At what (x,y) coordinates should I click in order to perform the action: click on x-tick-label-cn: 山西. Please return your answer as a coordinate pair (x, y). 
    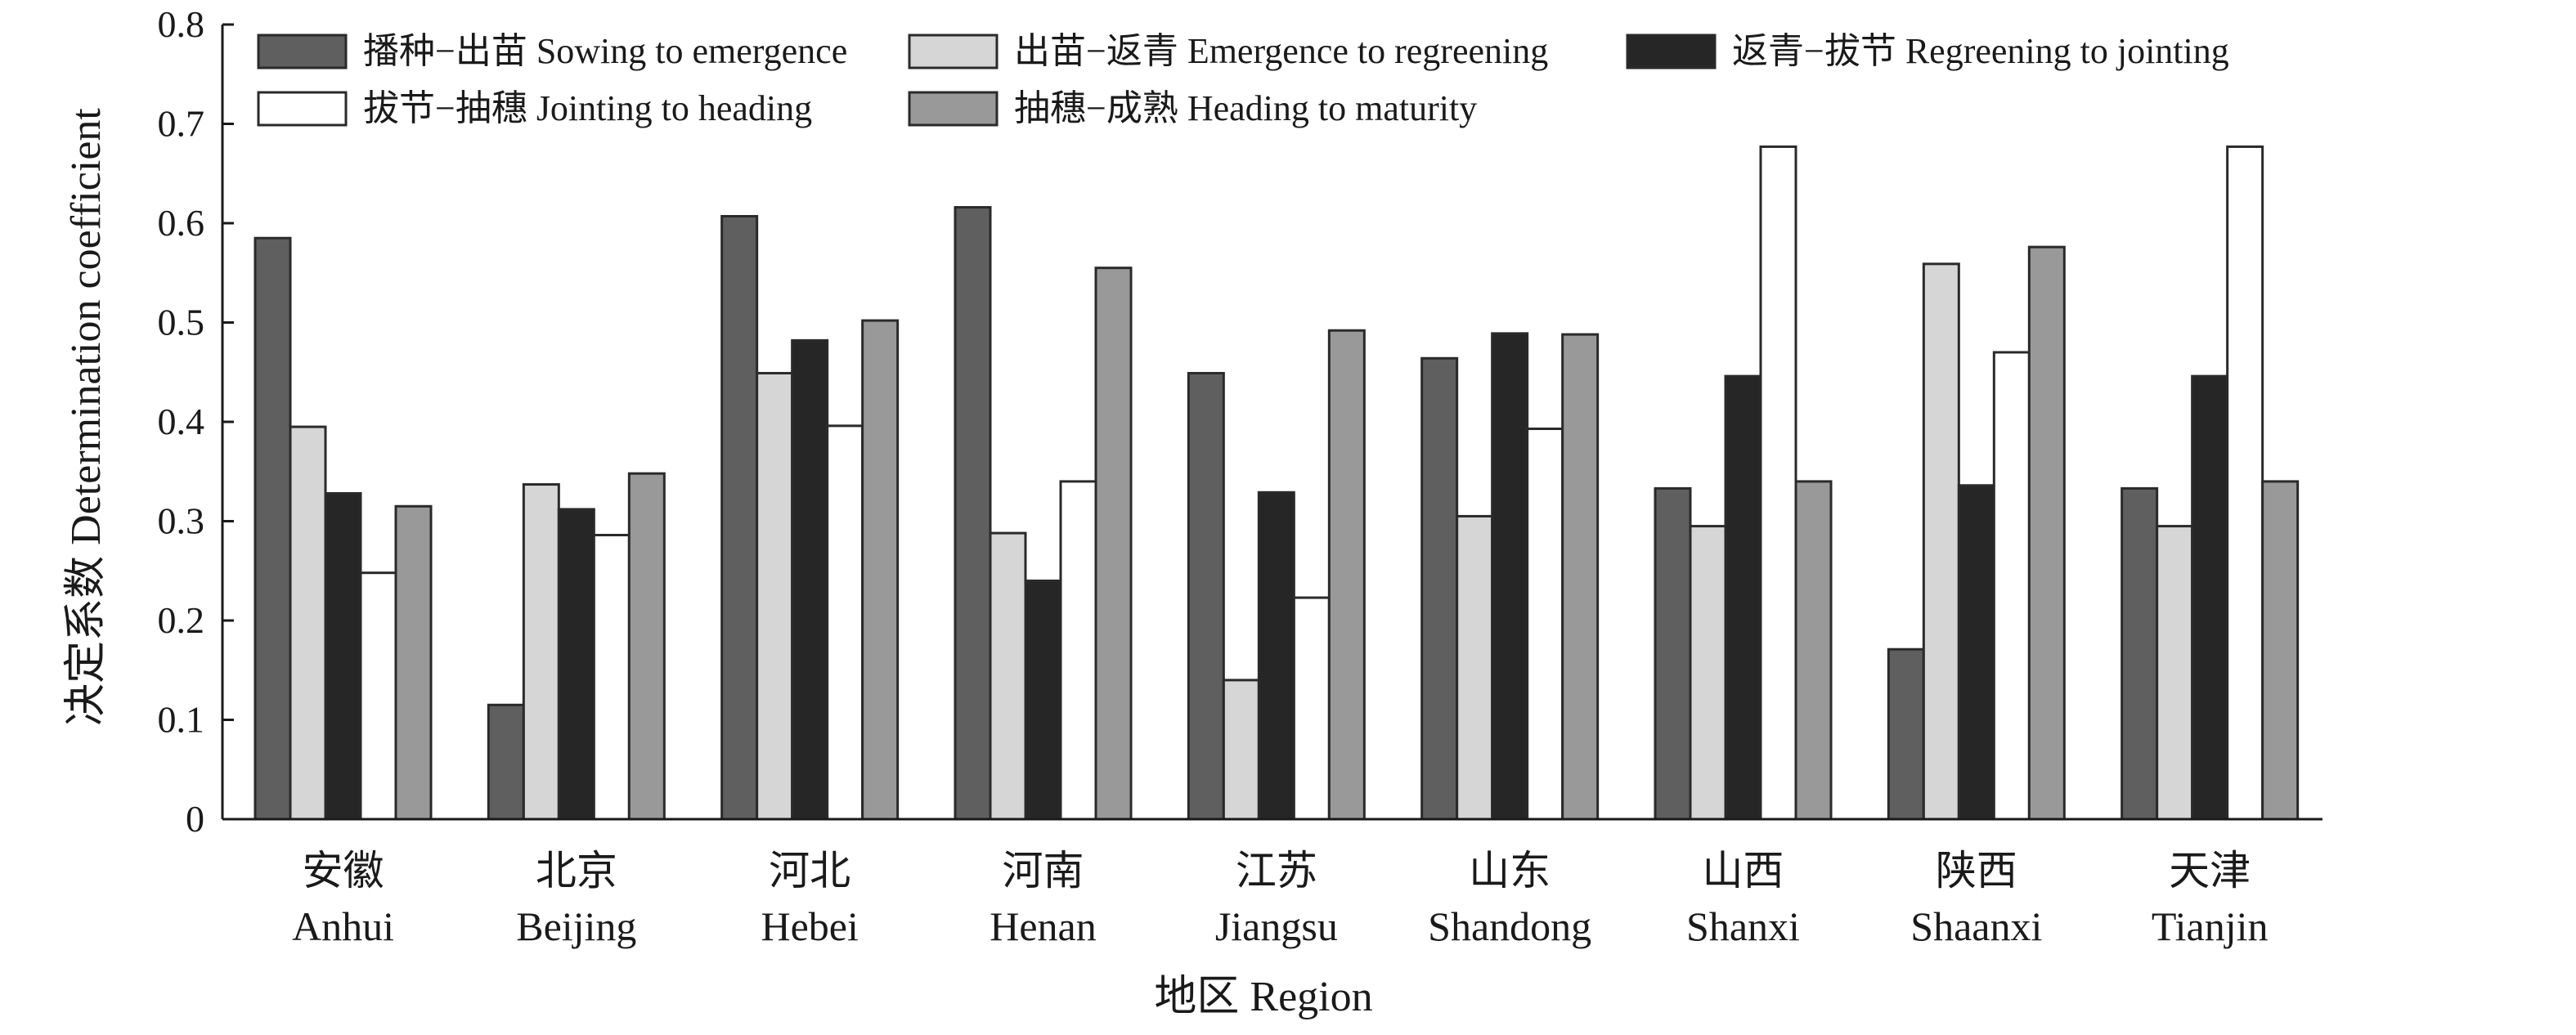
    Looking at the image, I should click on (1743, 871).